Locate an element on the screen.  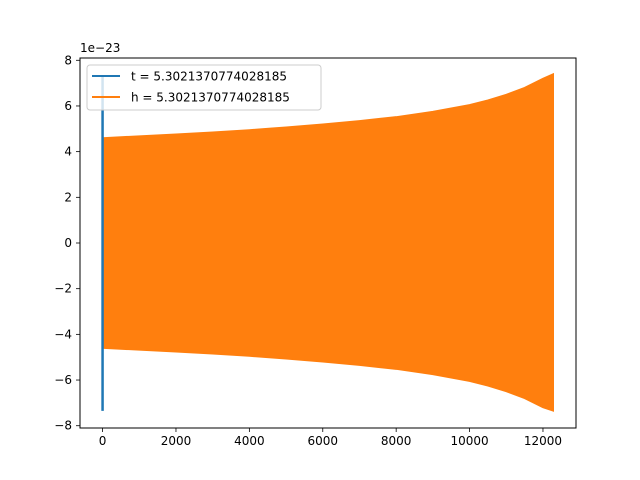
x-tick-label: 2000 is located at coordinates (176, 441).